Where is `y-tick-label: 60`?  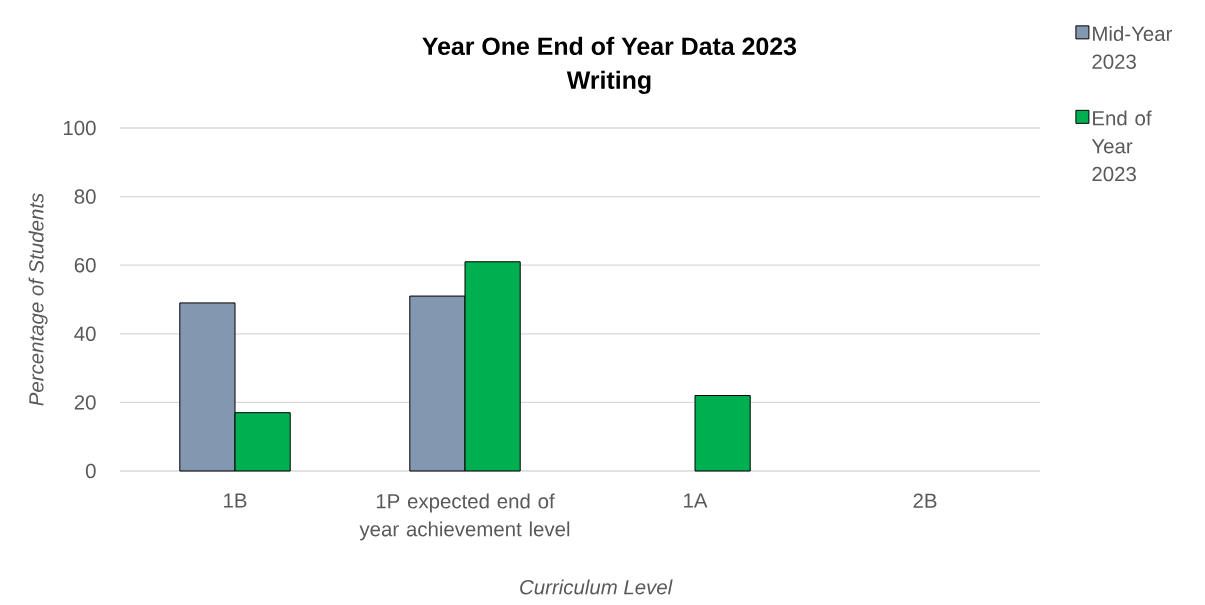 y-tick-label: 60 is located at coordinates (85, 265).